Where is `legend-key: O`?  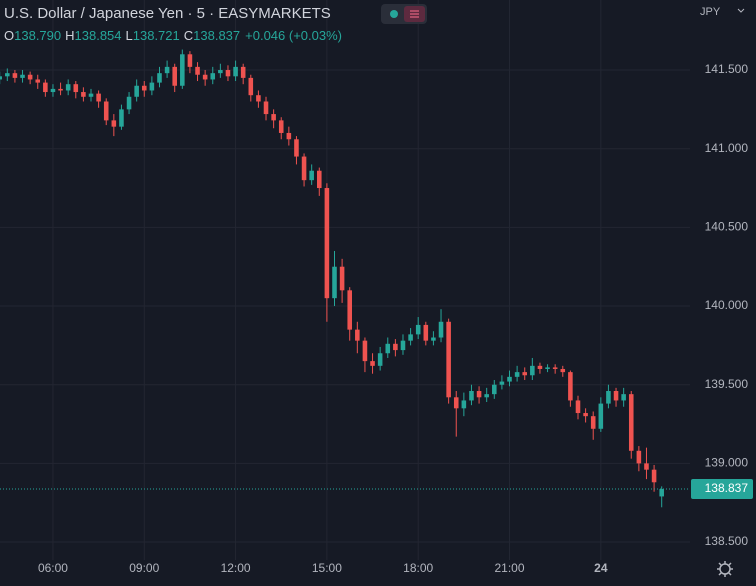 legend-key: O is located at coordinates (9, 35).